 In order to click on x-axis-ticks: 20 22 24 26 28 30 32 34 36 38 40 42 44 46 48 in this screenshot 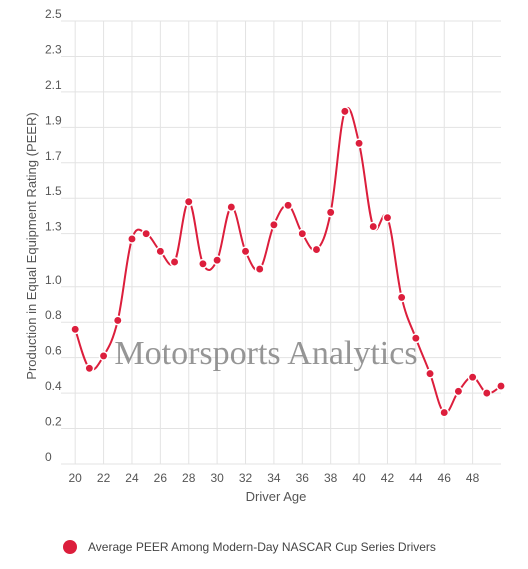, I will do `click(274, 478)`.